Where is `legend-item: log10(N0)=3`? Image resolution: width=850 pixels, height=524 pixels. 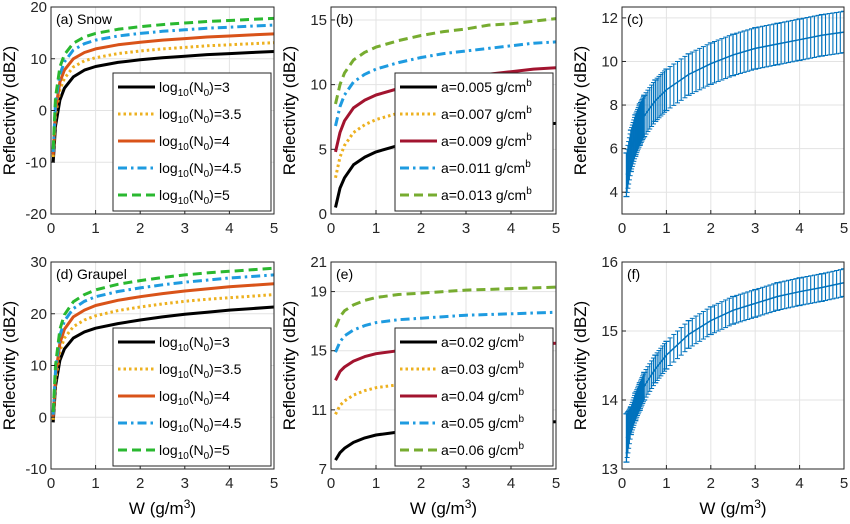
legend-item: log10(N0)=3 is located at coordinates (174, 344).